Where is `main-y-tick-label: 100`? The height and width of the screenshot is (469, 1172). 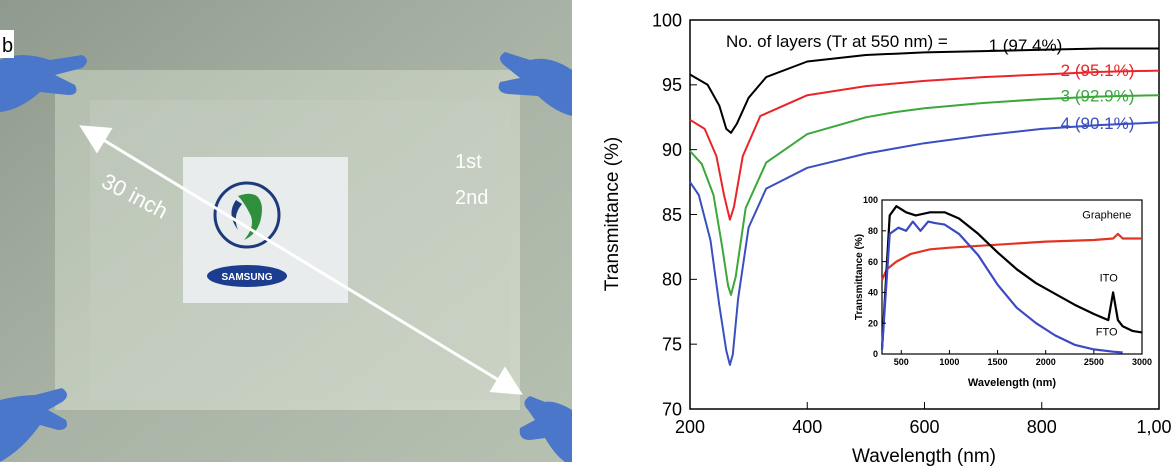
main-y-tick-label: 100 is located at coordinates (667, 20).